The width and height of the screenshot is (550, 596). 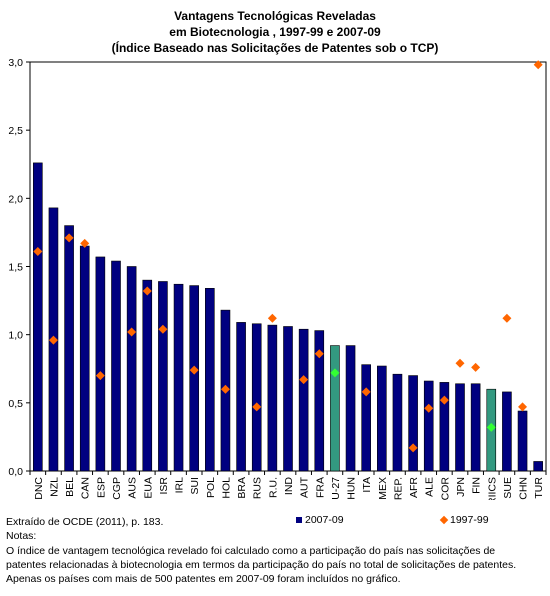 I want to click on x-tick-label: ITA, so click(x=367, y=485).